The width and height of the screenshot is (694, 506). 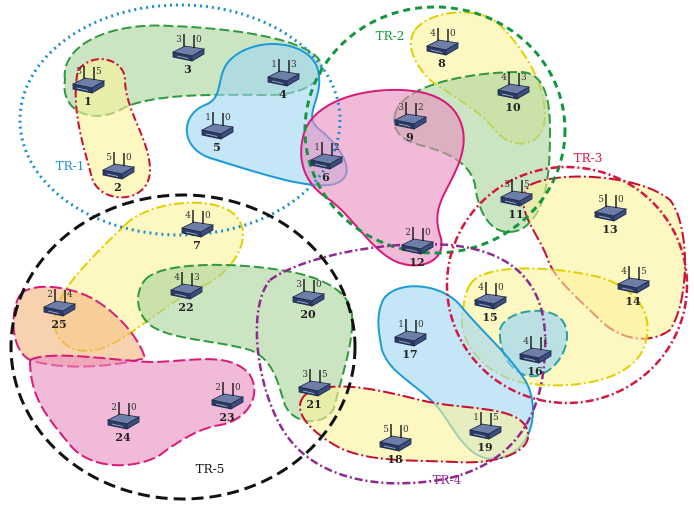 What do you see at coordinates (610, 215) in the screenshot?
I see `router-node-13: 5 0 13` at bounding box center [610, 215].